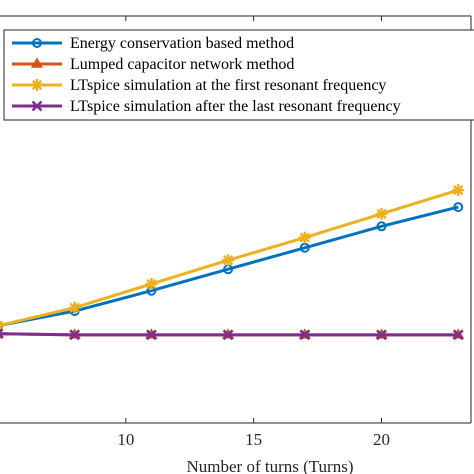 The image size is (474, 474). I want to click on legend-label-2: Lumped capacitor network method, so click(182, 64).